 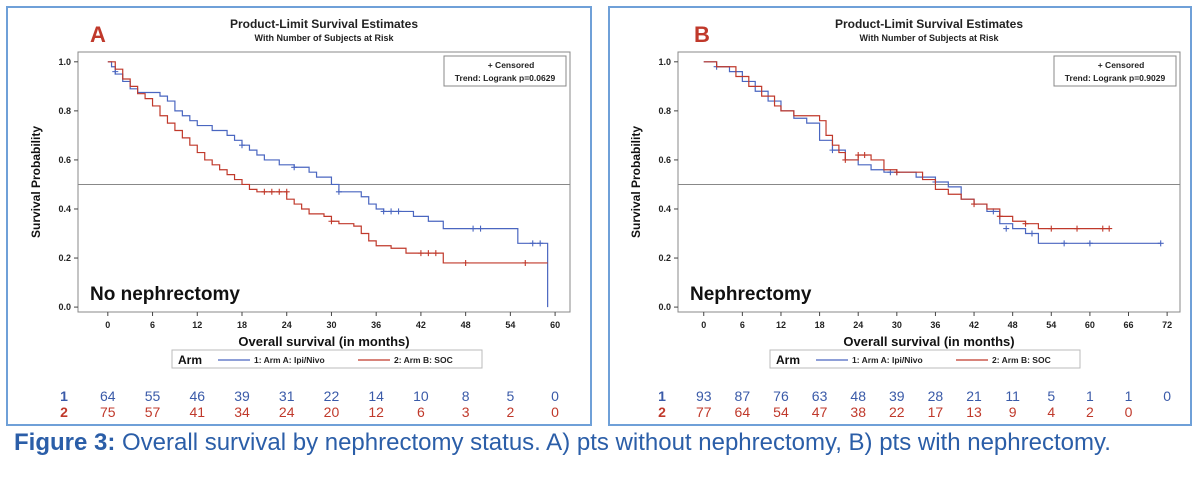 What do you see at coordinates (510, 412) in the screenshot?
I see `risk-count: 2` at bounding box center [510, 412].